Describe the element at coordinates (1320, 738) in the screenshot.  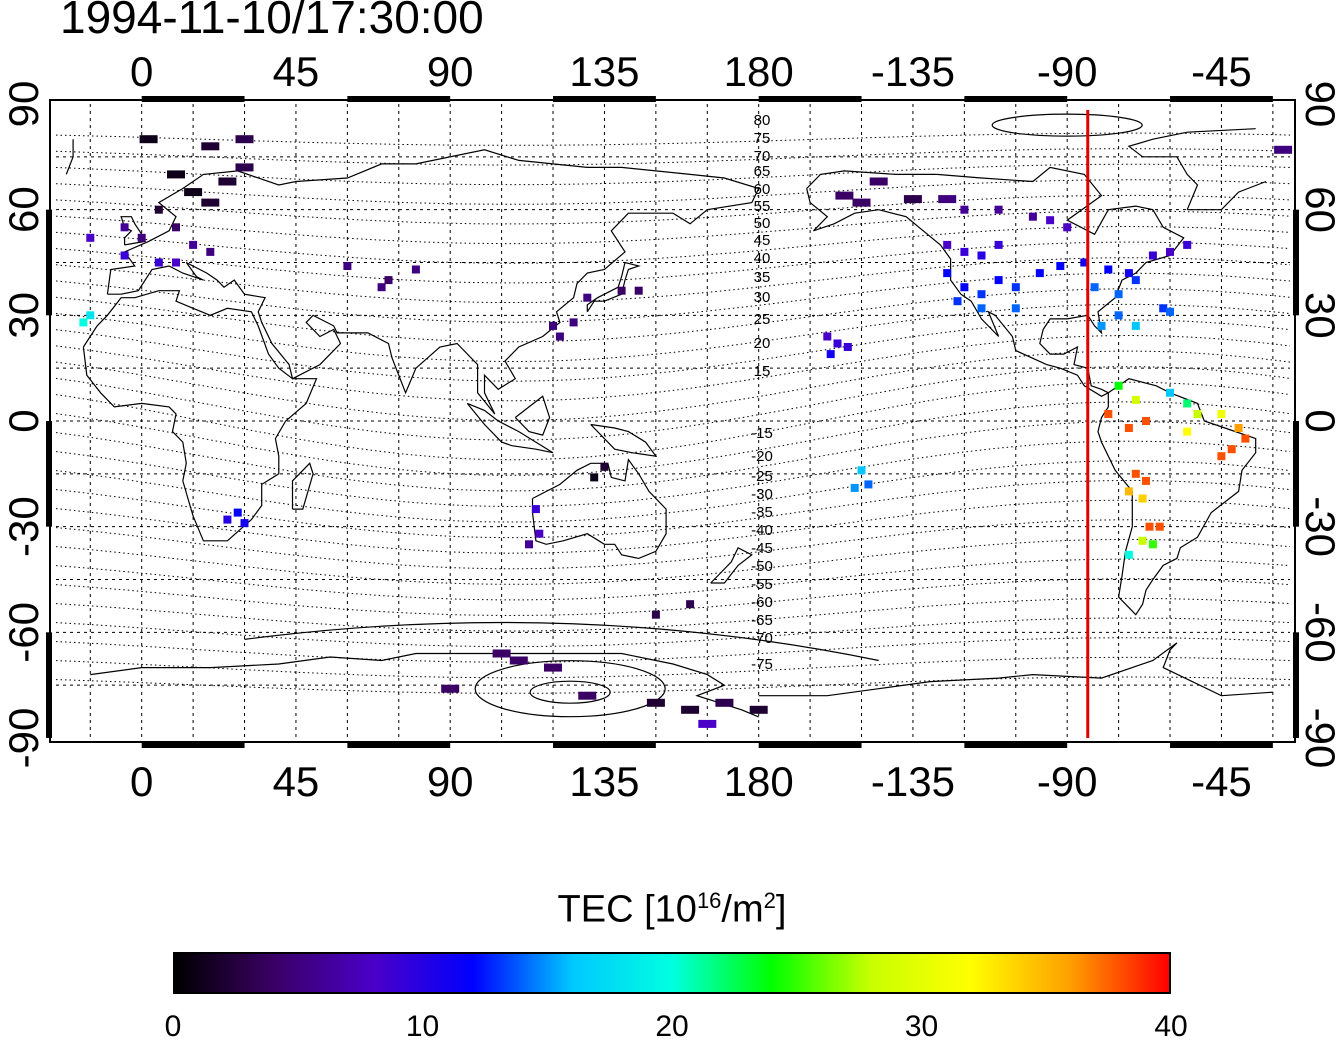
I see `right-lat-tick: -90` at that location.